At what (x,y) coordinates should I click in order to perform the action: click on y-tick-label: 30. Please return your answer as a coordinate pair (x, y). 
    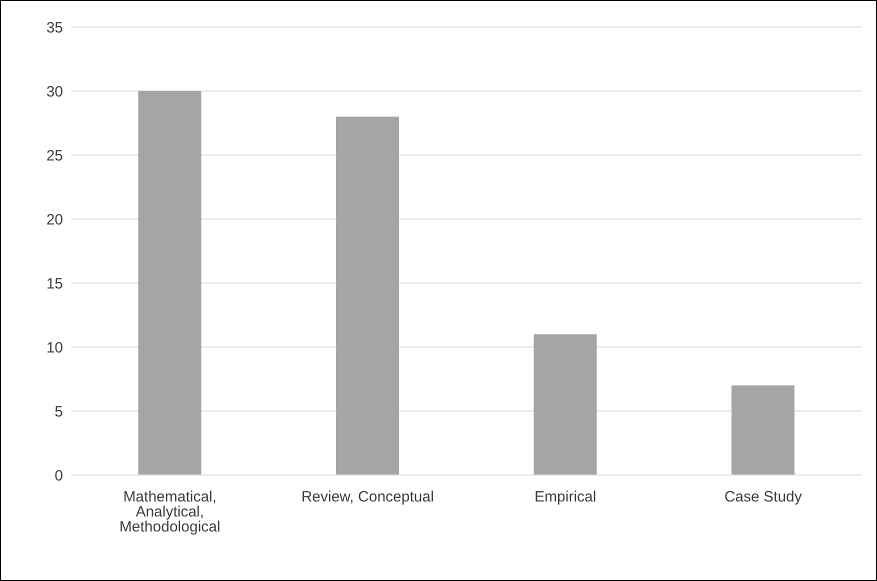
    Looking at the image, I should click on (54, 91).